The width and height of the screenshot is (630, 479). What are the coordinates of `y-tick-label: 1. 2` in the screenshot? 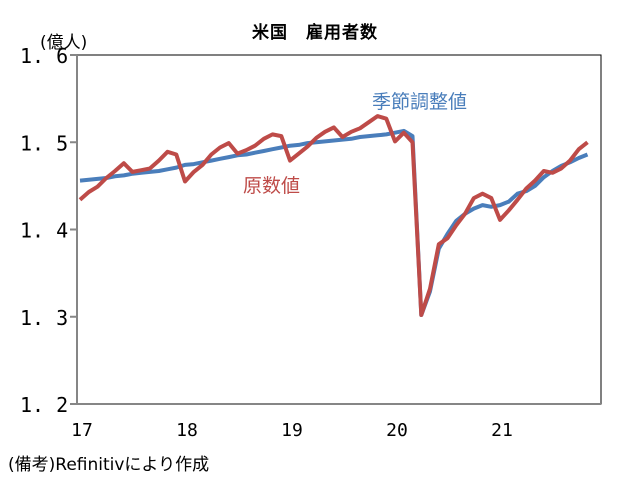 It's located at (44, 405).